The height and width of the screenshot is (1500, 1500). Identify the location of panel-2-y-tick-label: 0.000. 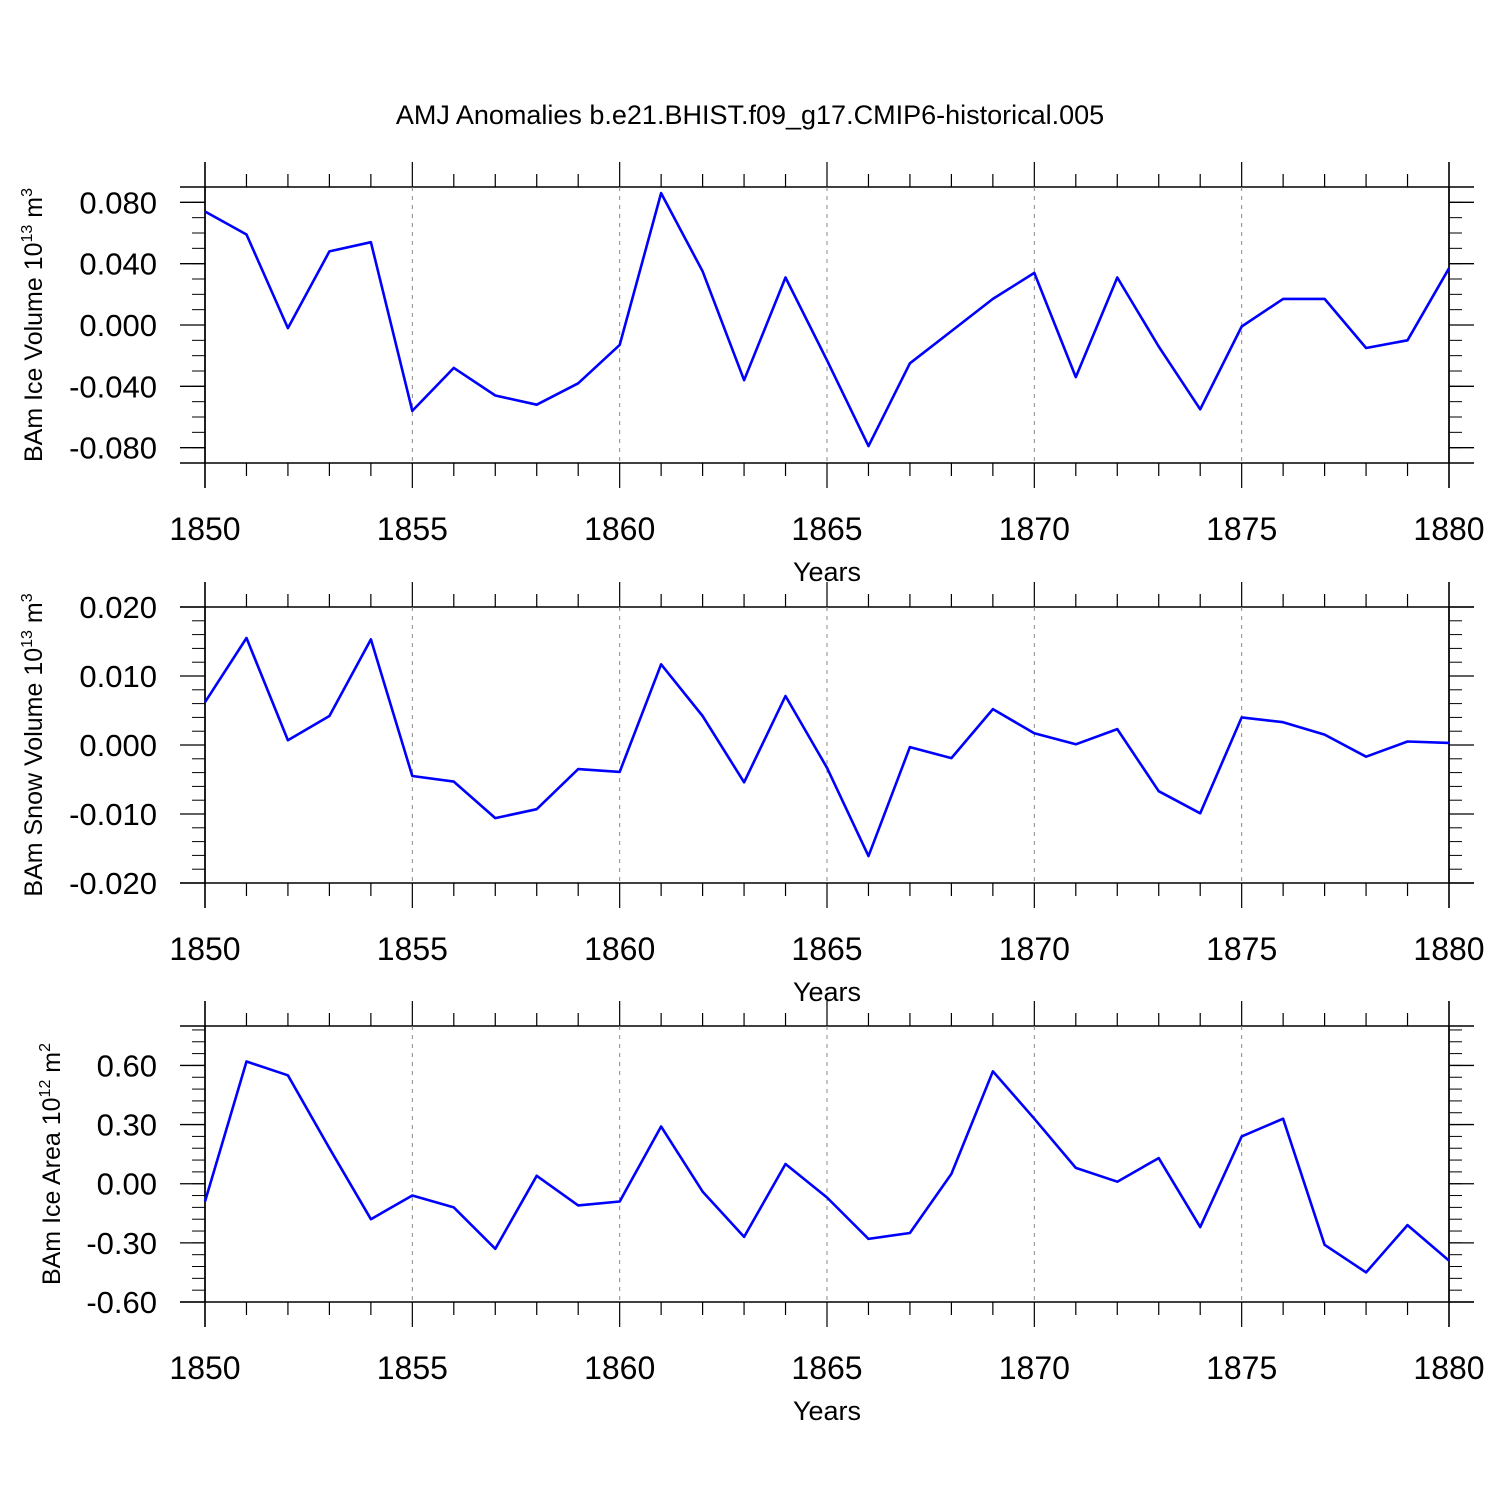
(118, 745).